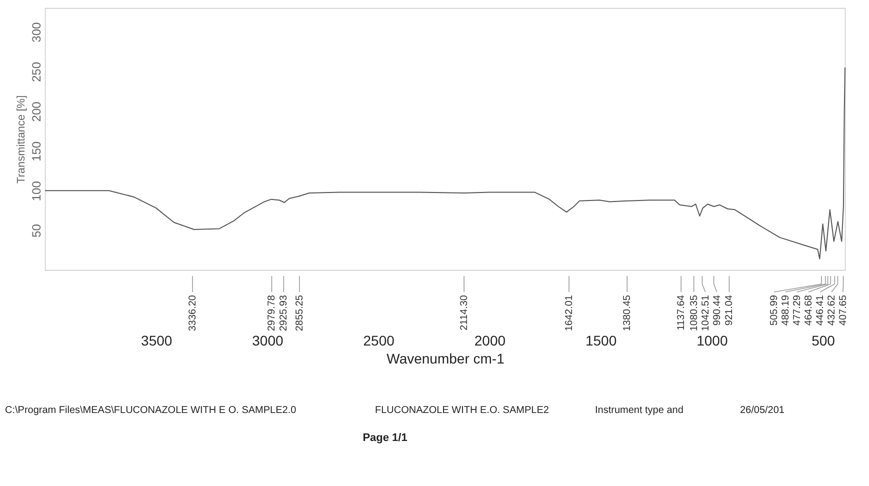  I want to click on annotation: 464.68, so click(809, 310).